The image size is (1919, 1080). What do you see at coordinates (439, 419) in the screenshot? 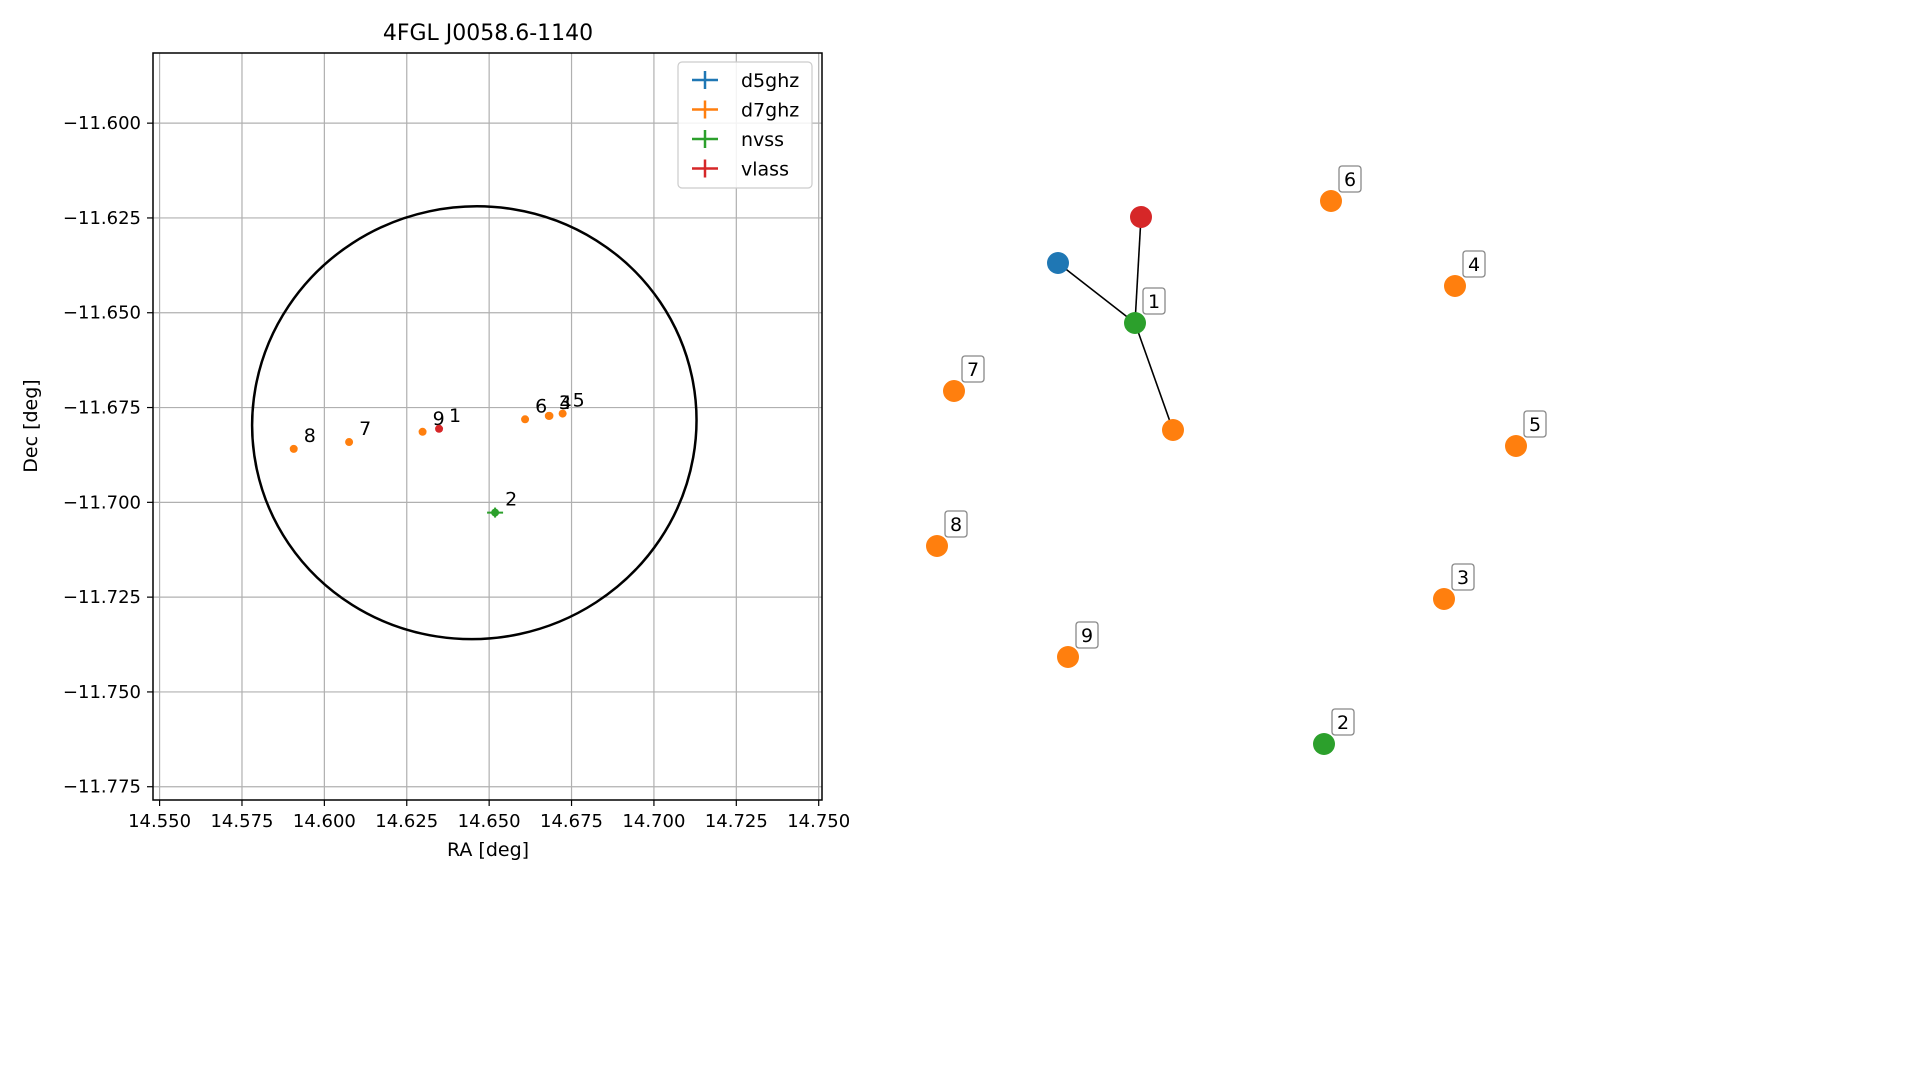
I see `point-label: 9` at bounding box center [439, 419].